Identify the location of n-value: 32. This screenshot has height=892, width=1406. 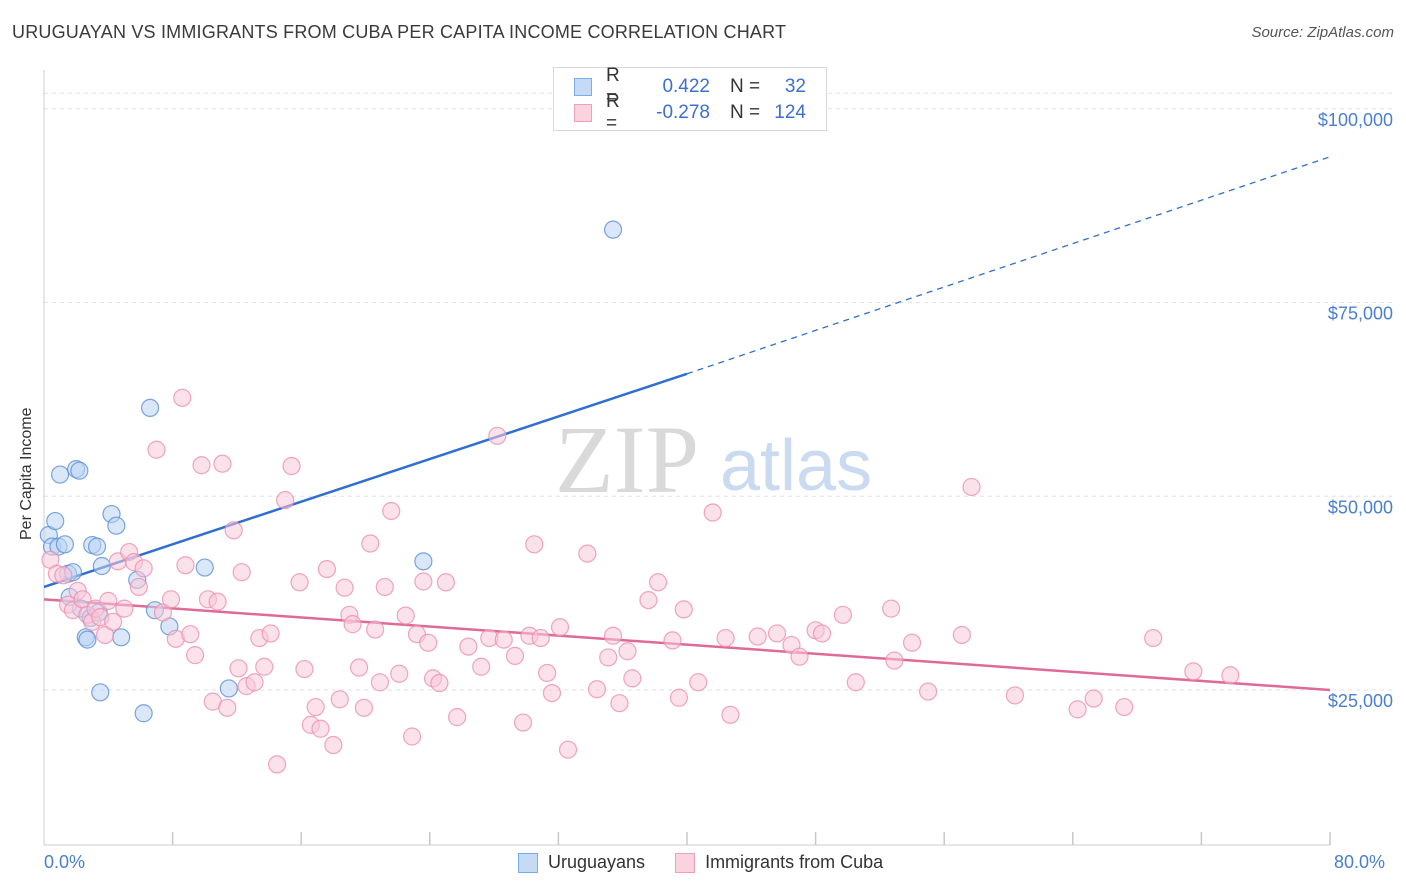
(795, 86).